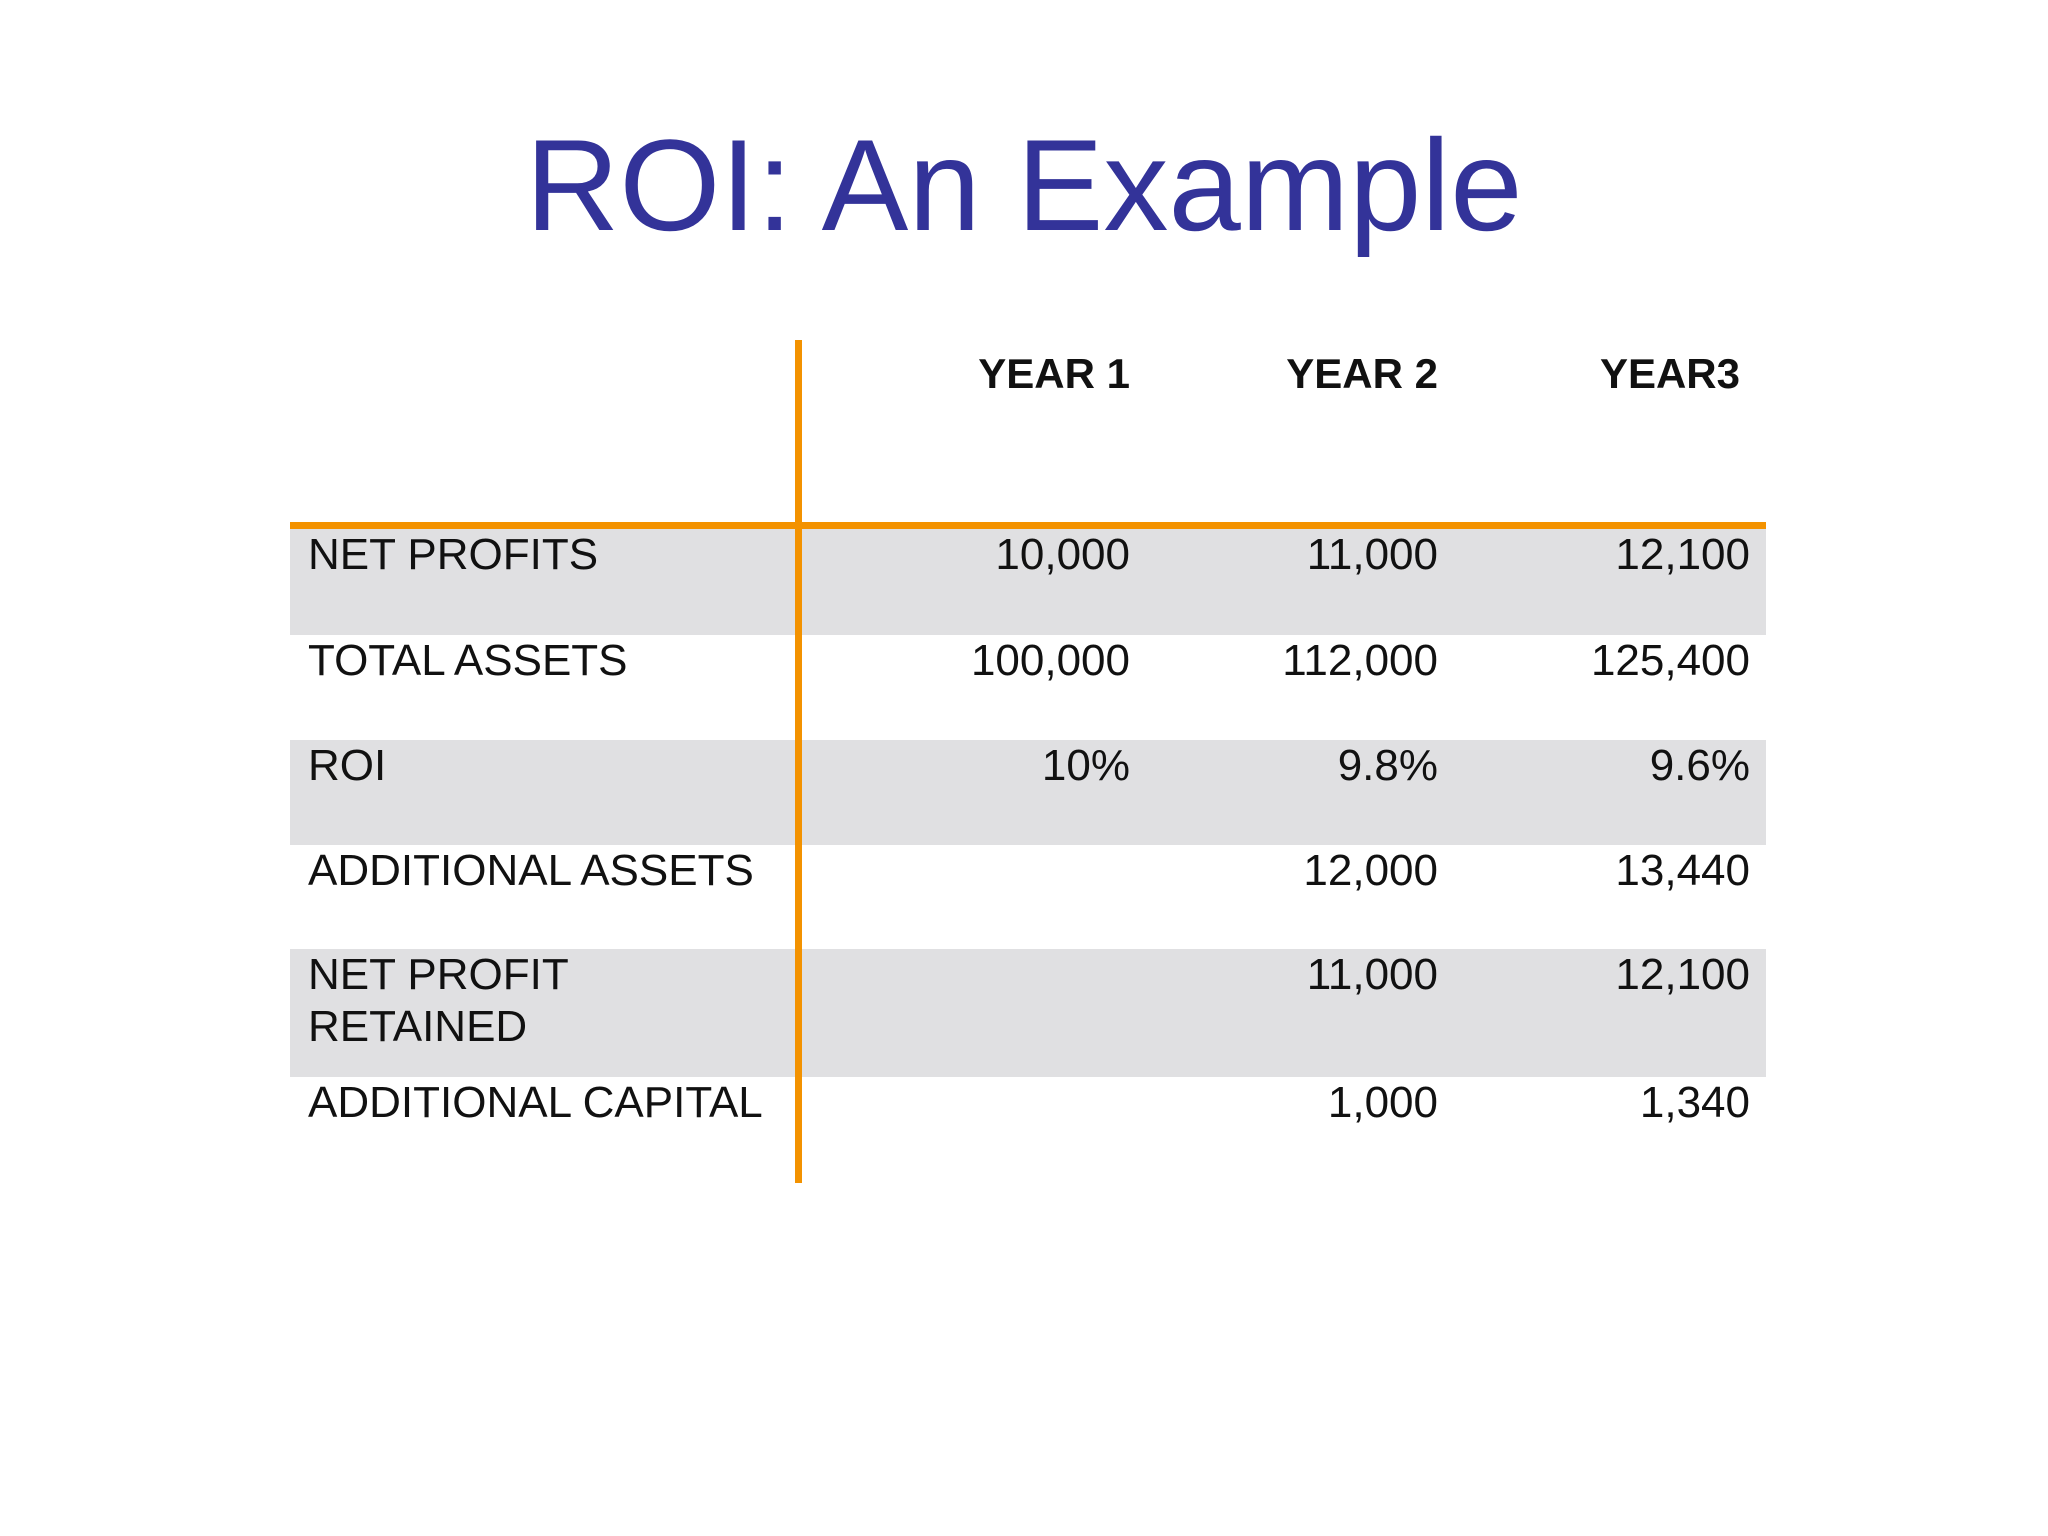  What do you see at coordinates (1085, 765) in the screenshot?
I see `cell-year1: 10%` at bounding box center [1085, 765].